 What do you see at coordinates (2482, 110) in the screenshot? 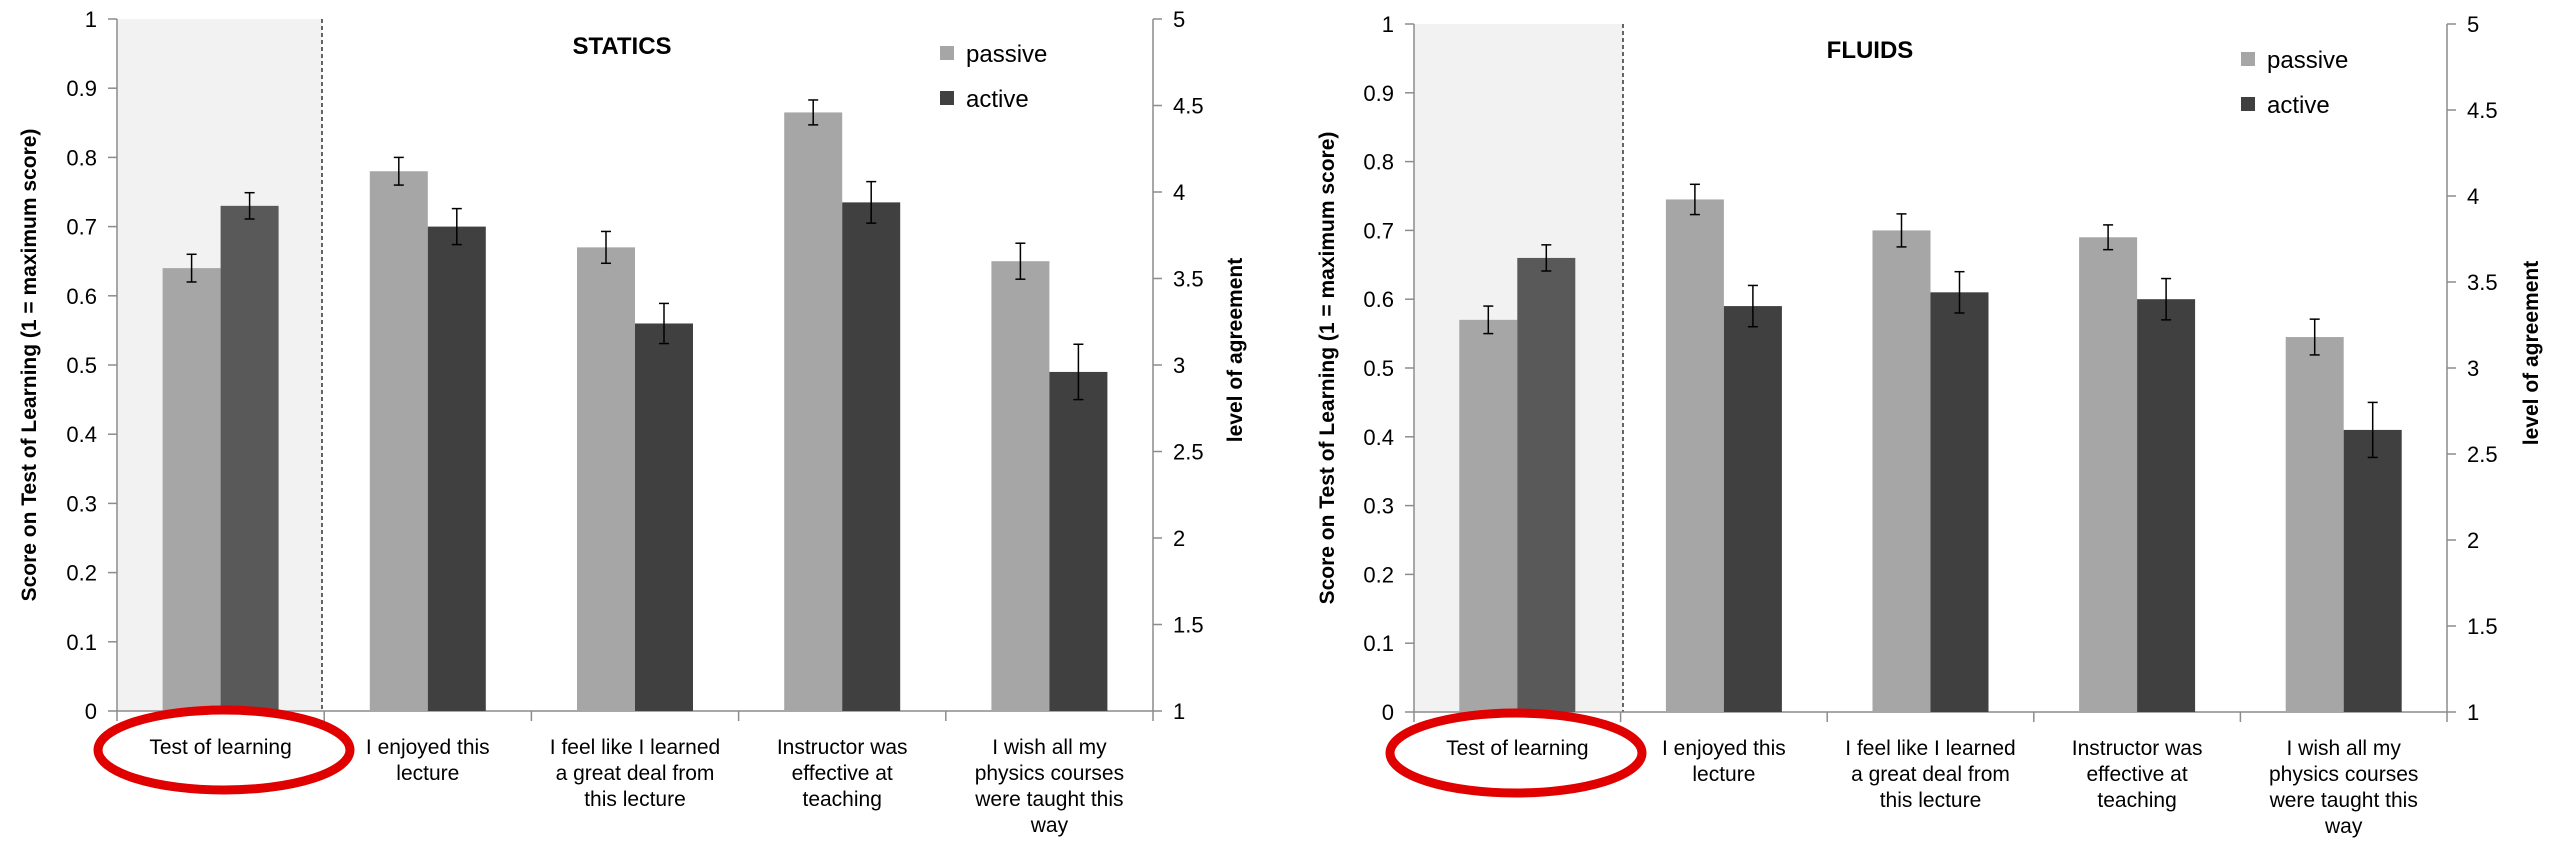
I see `y2-tick-label: 4.5` at bounding box center [2482, 110].